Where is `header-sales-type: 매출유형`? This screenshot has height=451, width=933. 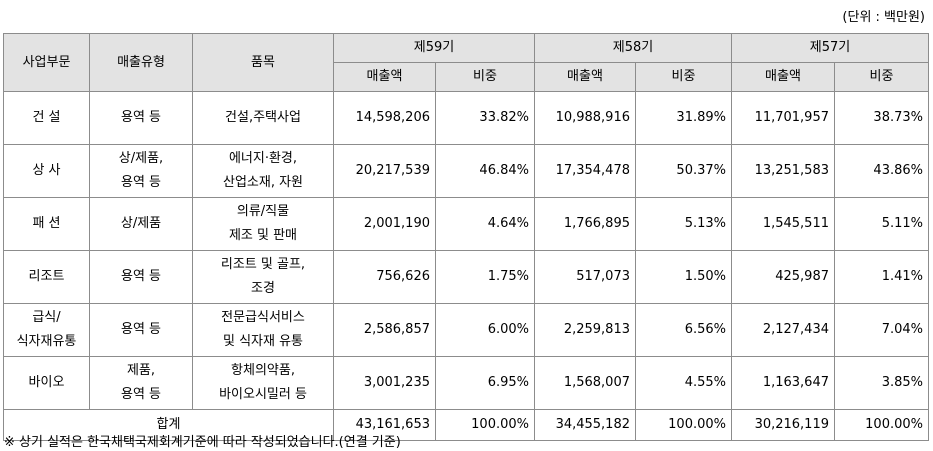 header-sales-type: 매출유형 is located at coordinates (141, 62).